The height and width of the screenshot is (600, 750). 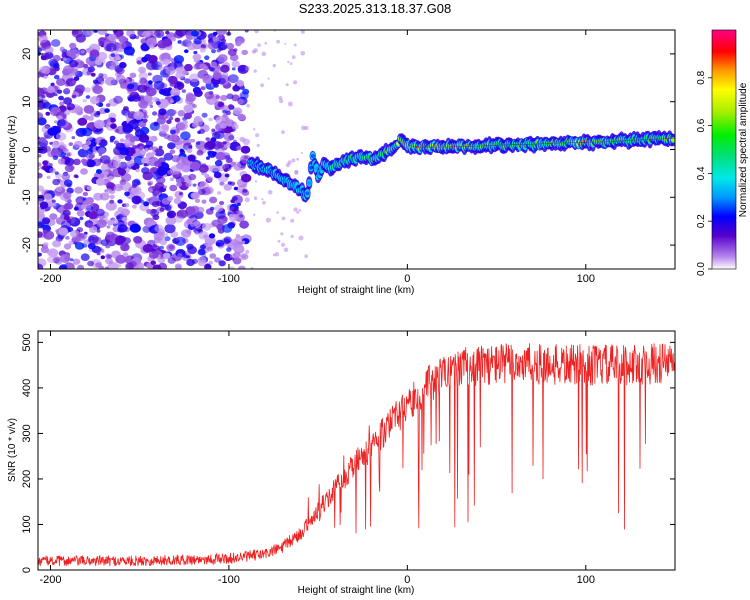 What do you see at coordinates (701, 221) in the screenshot?
I see `colorbar-tick-label: 0.2` at bounding box center [701, 221].